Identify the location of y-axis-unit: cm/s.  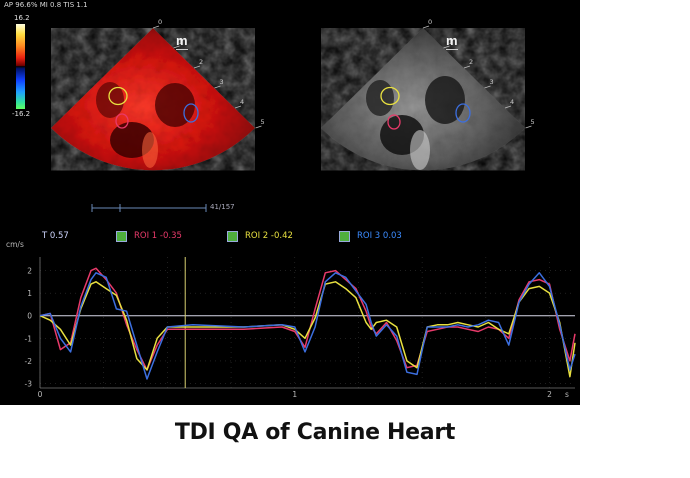
(15, 244).